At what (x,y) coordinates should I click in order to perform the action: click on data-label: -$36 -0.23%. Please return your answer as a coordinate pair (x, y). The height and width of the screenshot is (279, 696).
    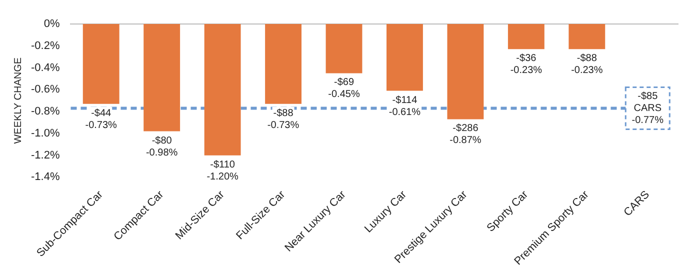
    Looking at the image, I should click on (526, 64).